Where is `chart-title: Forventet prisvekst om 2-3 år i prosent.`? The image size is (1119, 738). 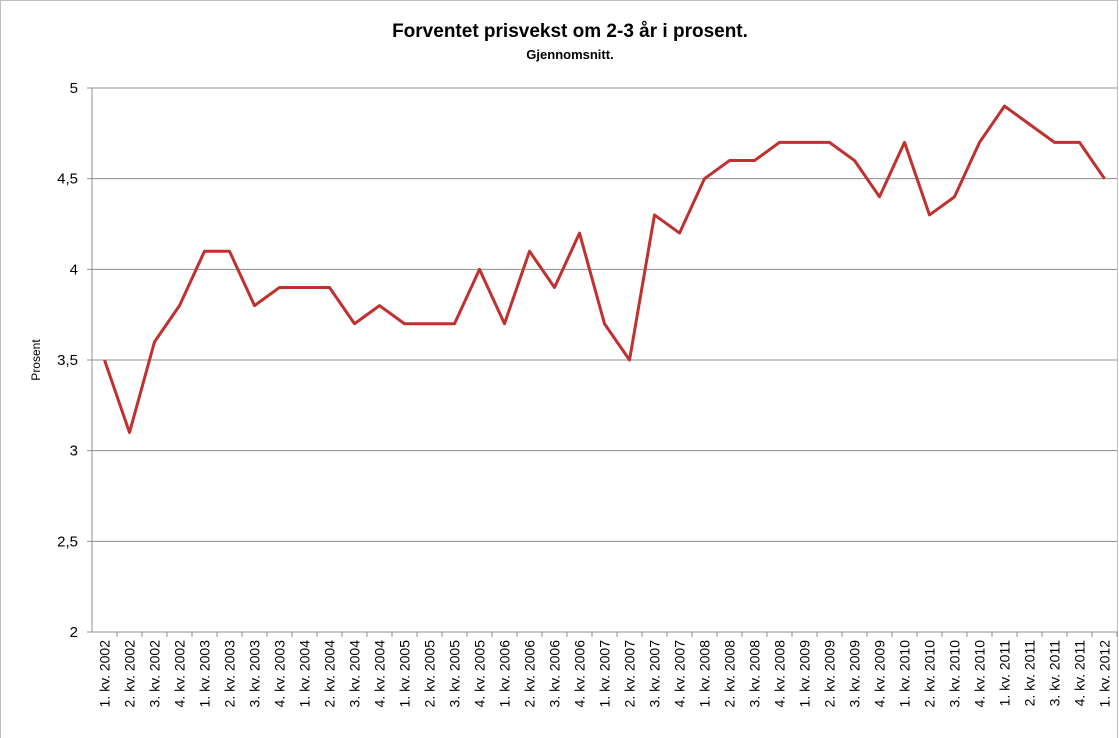 chart-title: Forventet prisvekst om 2-3 år i prosent. is located at coordinates (570, 31).